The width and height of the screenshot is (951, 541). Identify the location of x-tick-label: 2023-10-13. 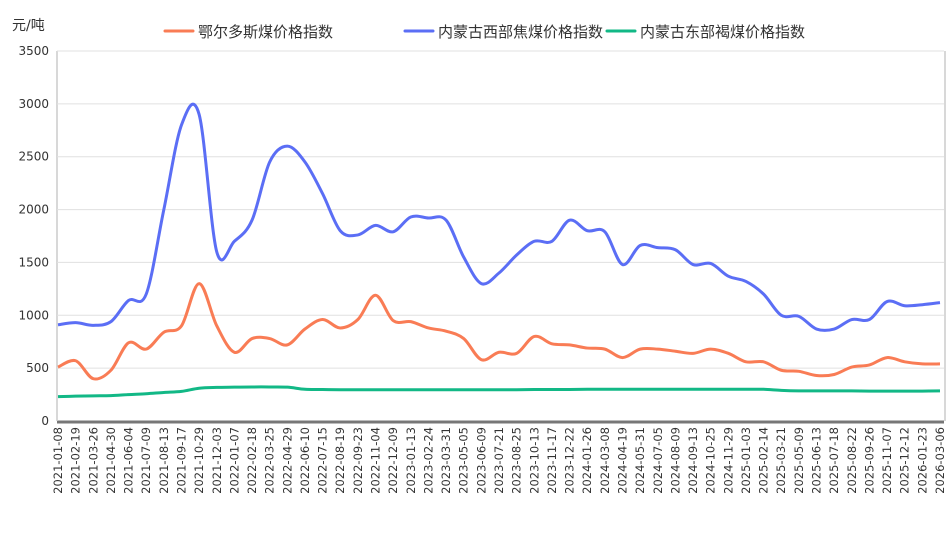
(534, 460).